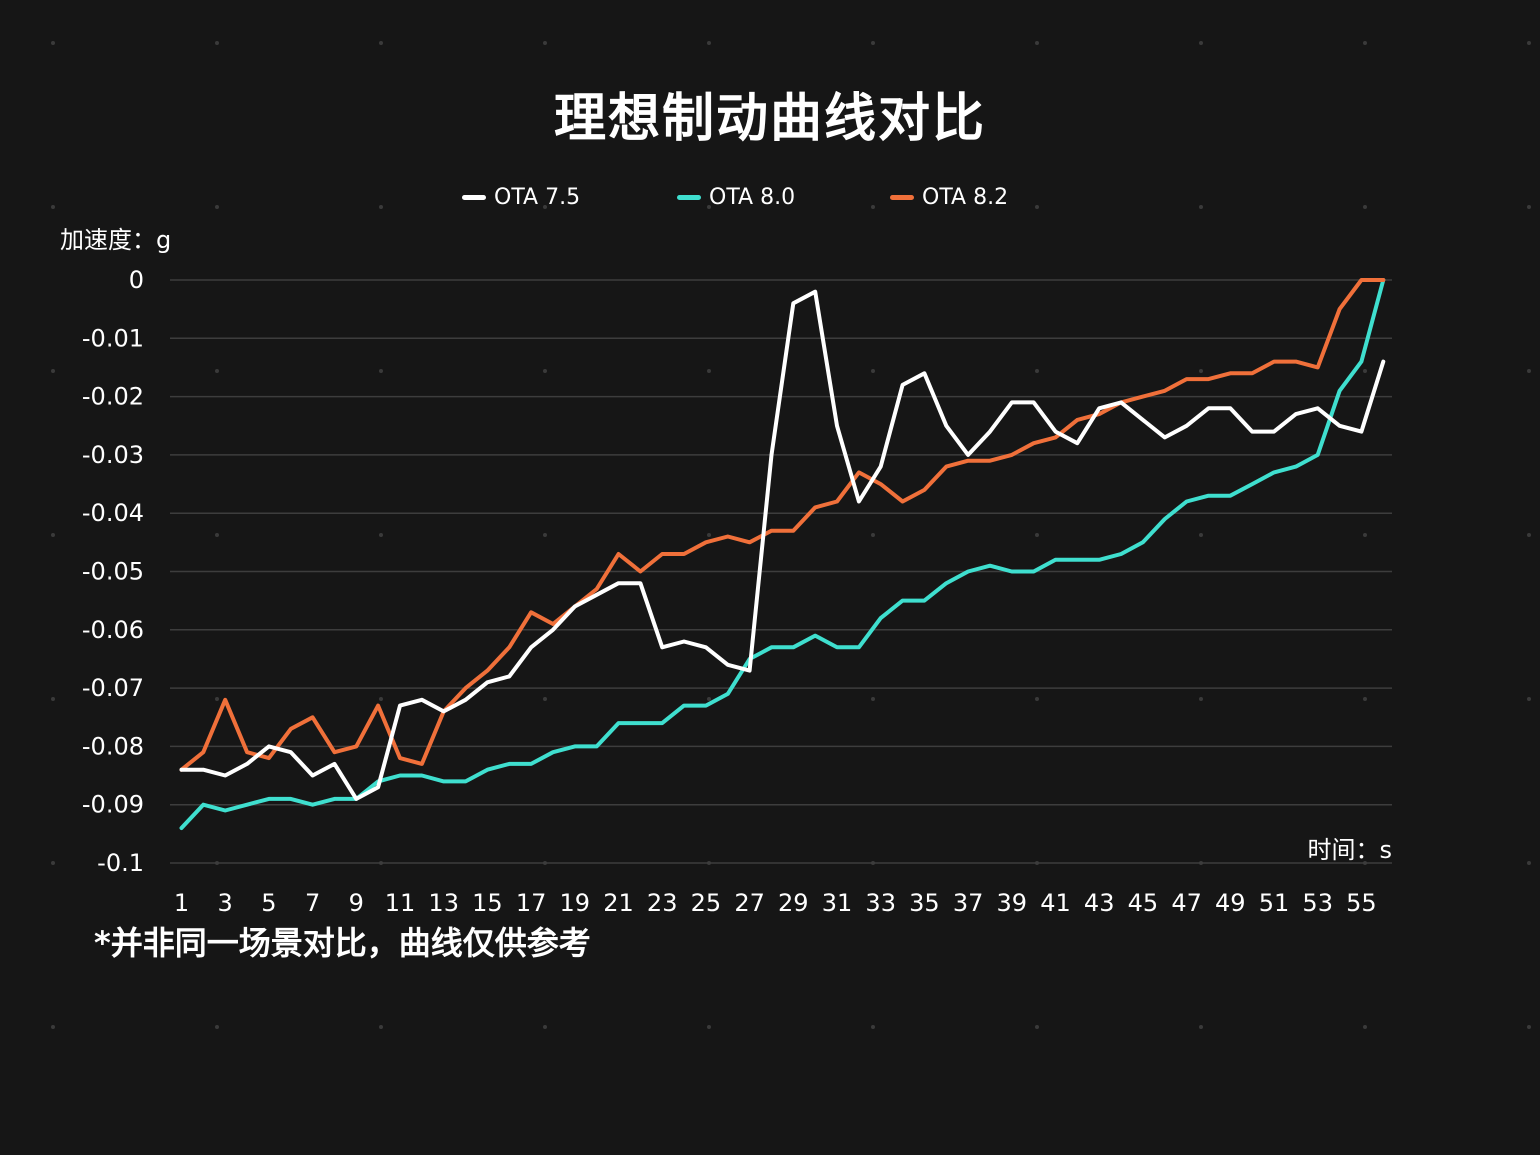 The image size is (1540, 1155). What do you see at coordinates (1274, 903) in the screenshot?
I see `x-tick-label: 51` at bounding box center [1274, 903].